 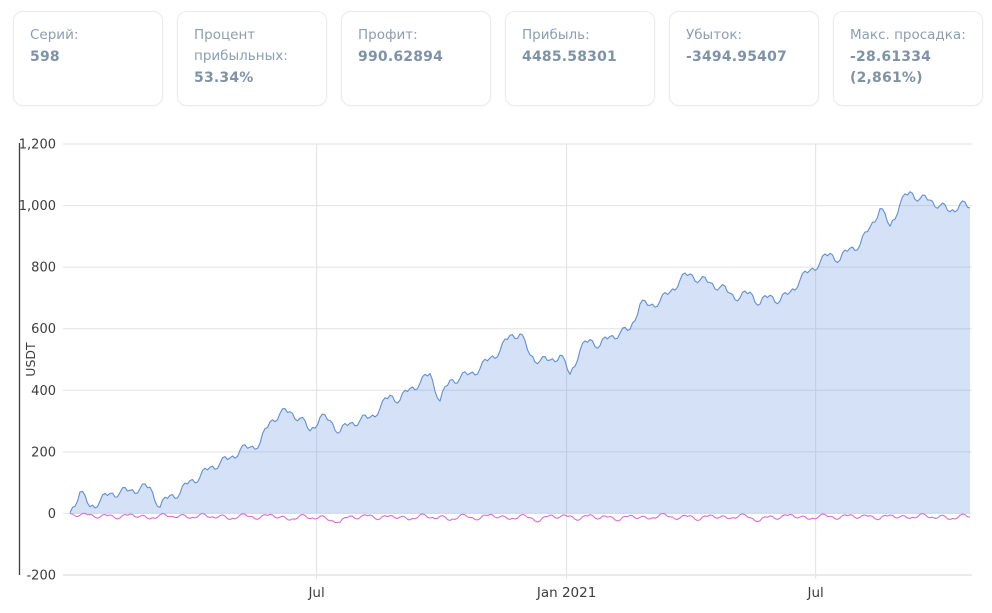 I want to click on drawdown-line, so click(x=520, y=518).